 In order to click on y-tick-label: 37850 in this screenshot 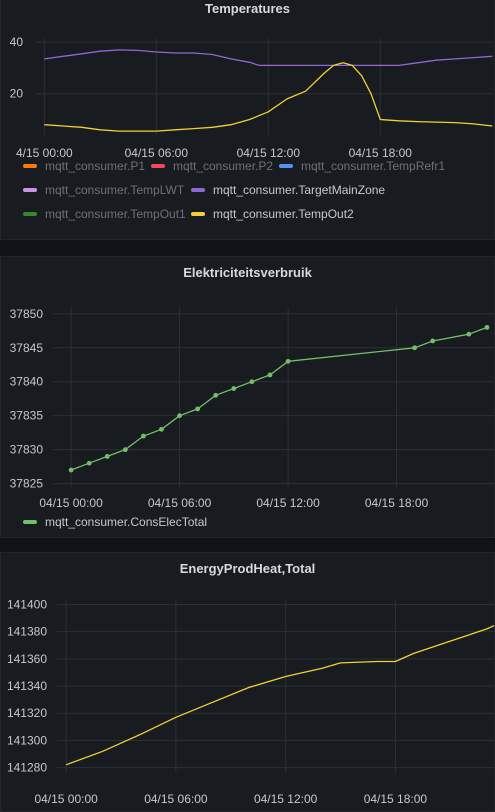, I will do `click(27, 314)`.